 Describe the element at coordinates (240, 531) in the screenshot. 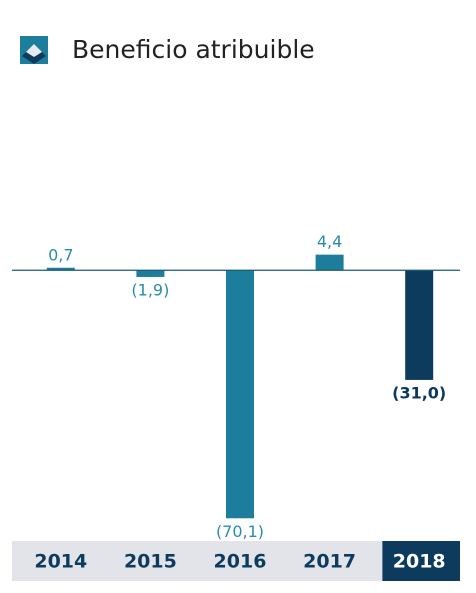

I see `value-label: (70,1)` at that location.